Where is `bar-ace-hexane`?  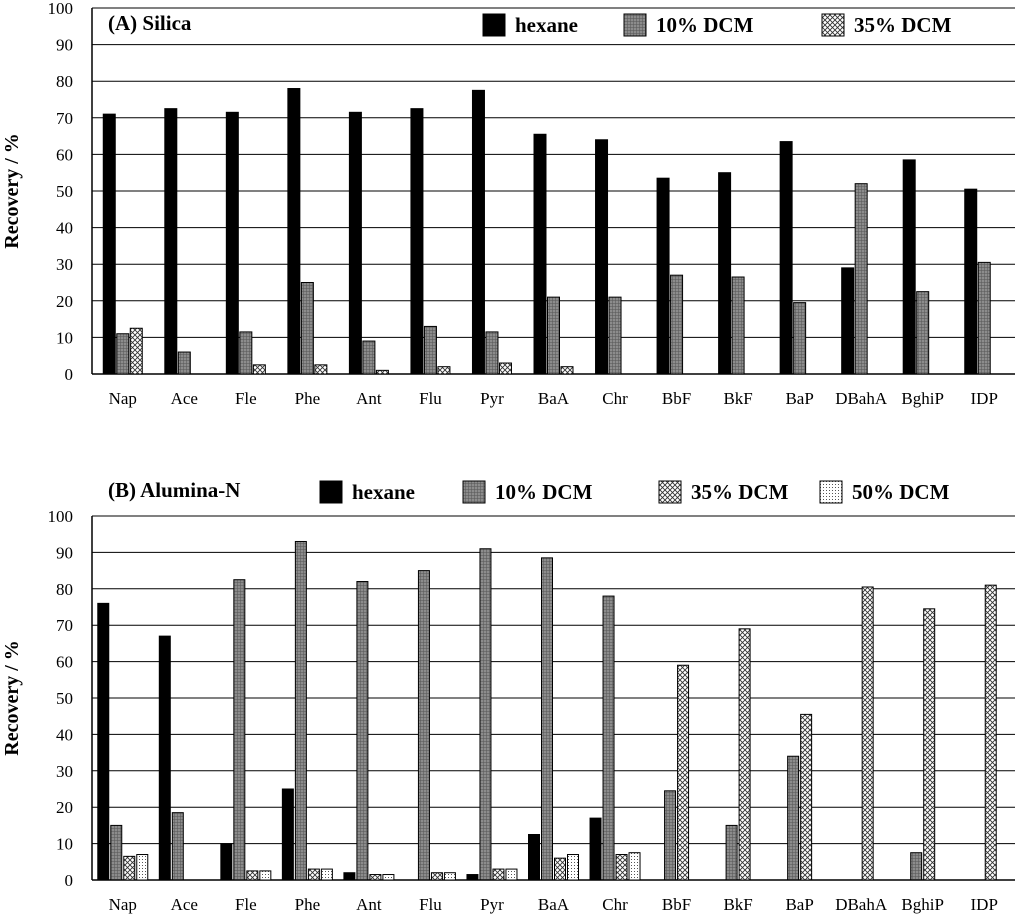 bar-ace-hexane is located at coordinates (171, 241).